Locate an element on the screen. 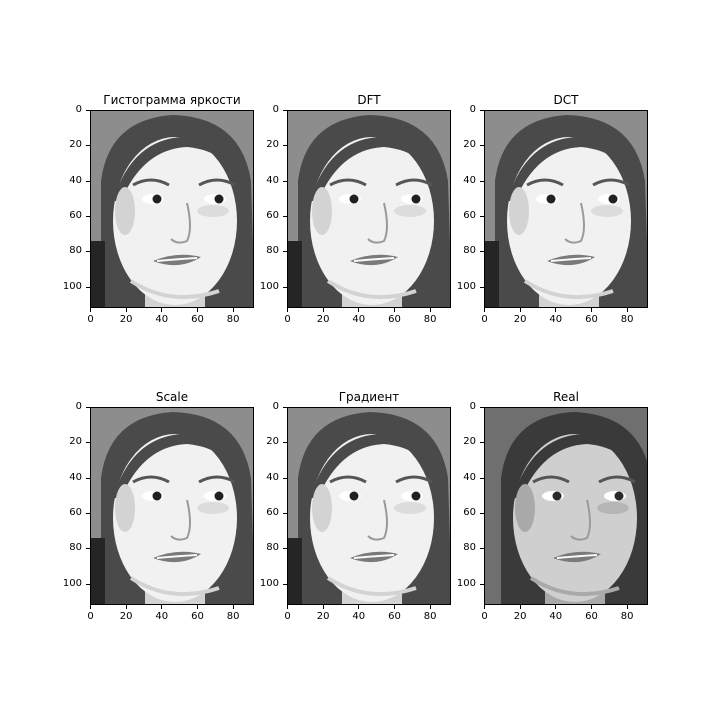  image-panel: Scale 0 20 40 60 80 100 0 20 40 60 80 is located at coordinates (158, 506).